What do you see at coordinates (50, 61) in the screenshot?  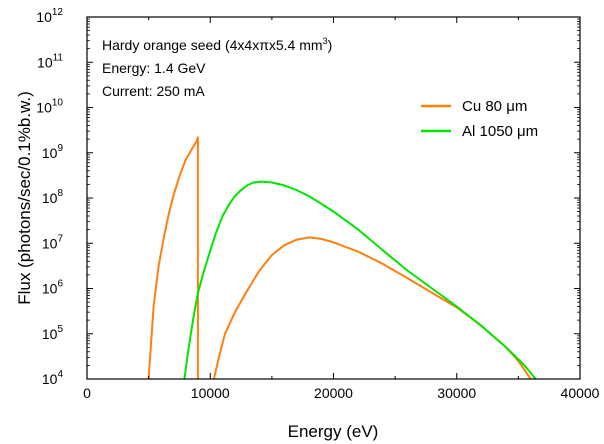 I see `y-tick-label: 10¹¹` at bounding box center [50, 61].